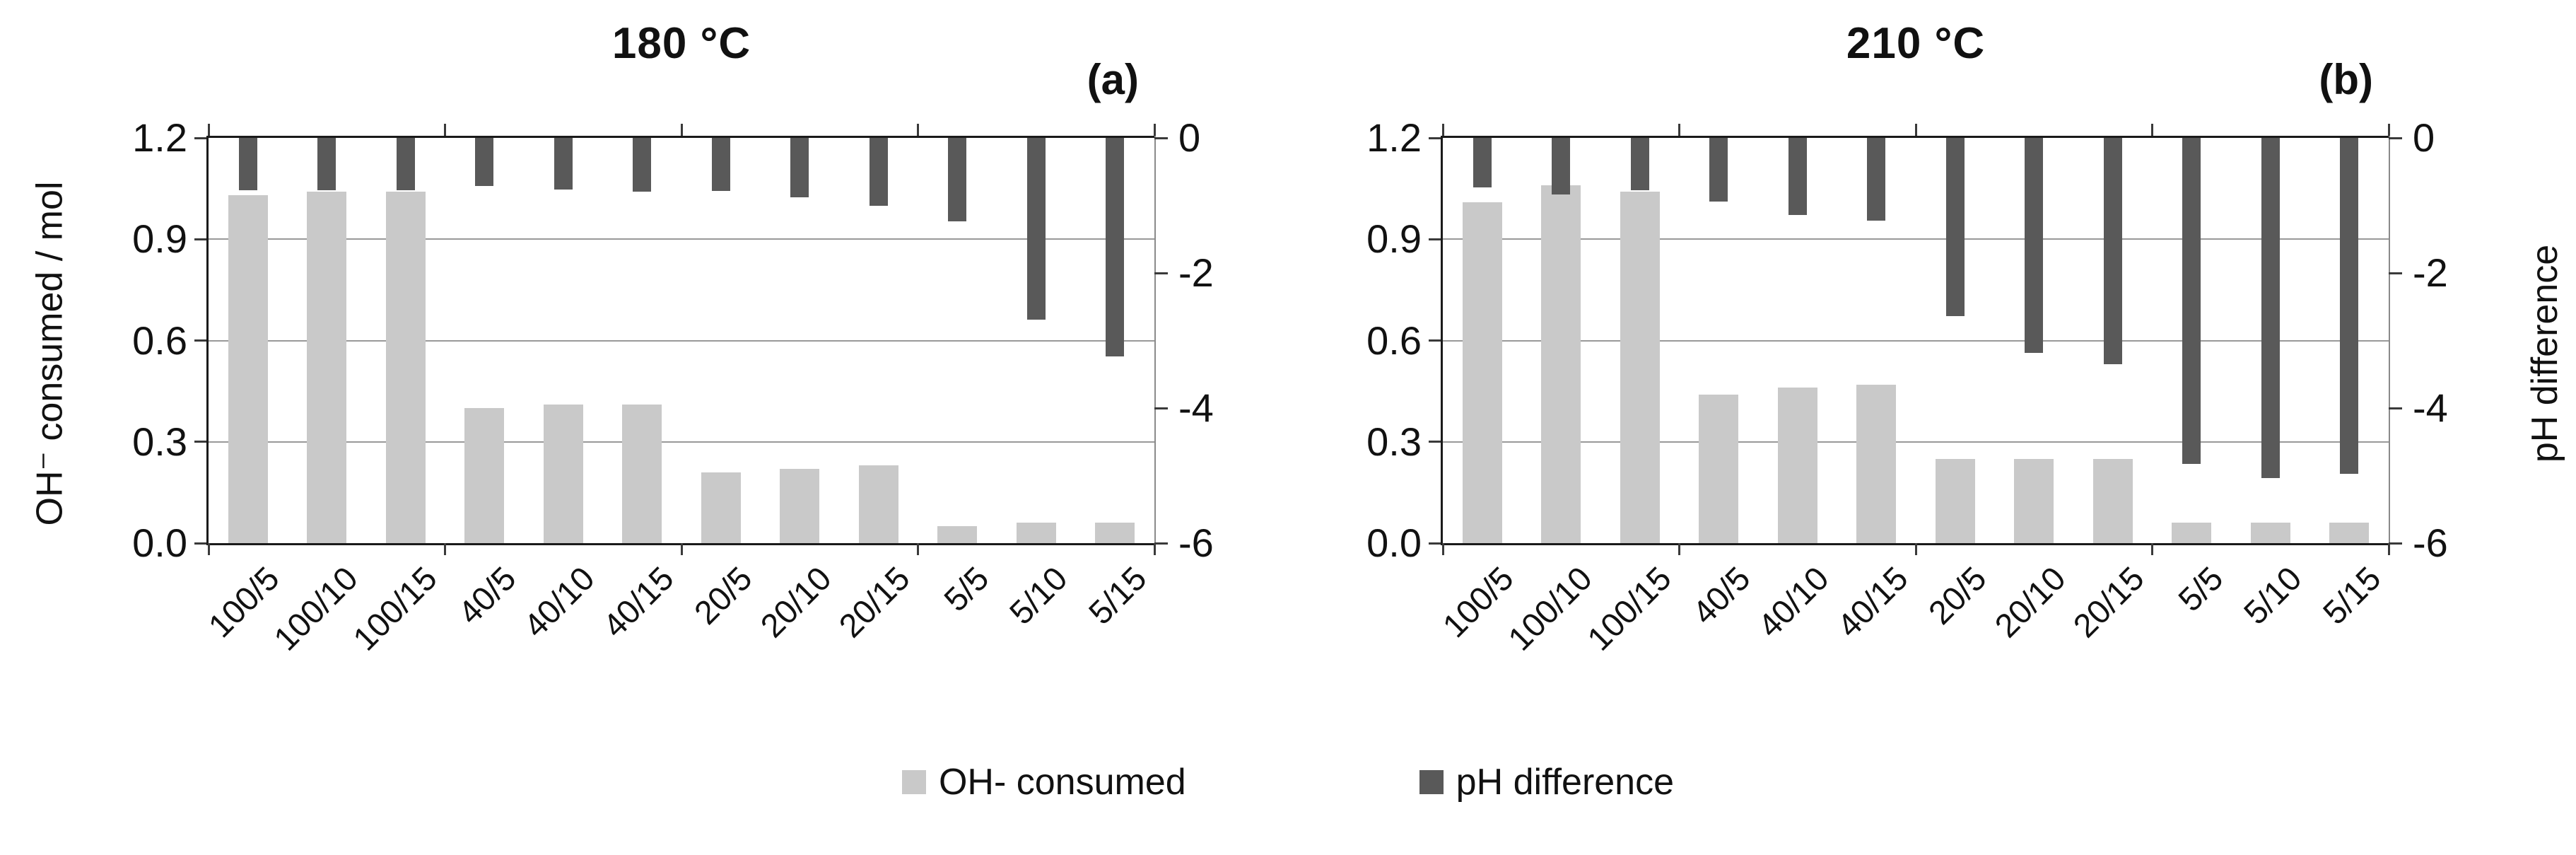 The width and height of the screenshot is (2576, 855). I want to click on legend: OH- consumed pH difference, so click(1288, 782).